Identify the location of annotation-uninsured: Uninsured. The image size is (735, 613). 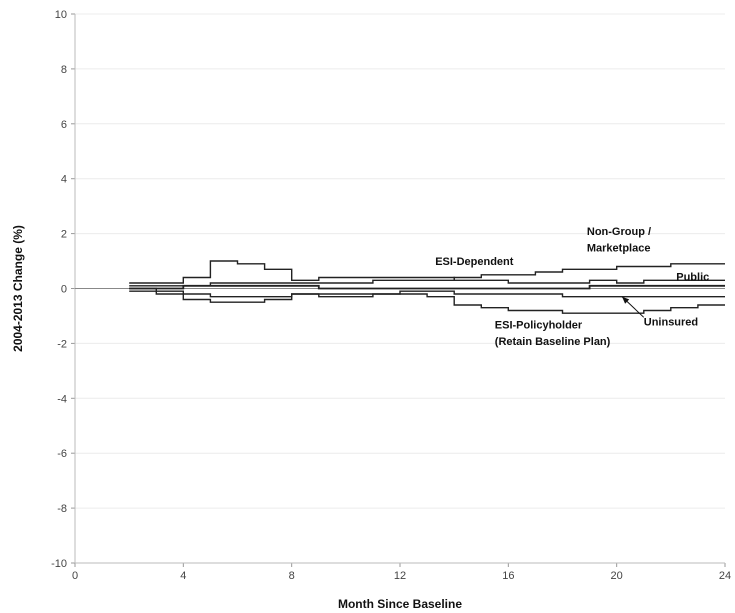
(671, 323).